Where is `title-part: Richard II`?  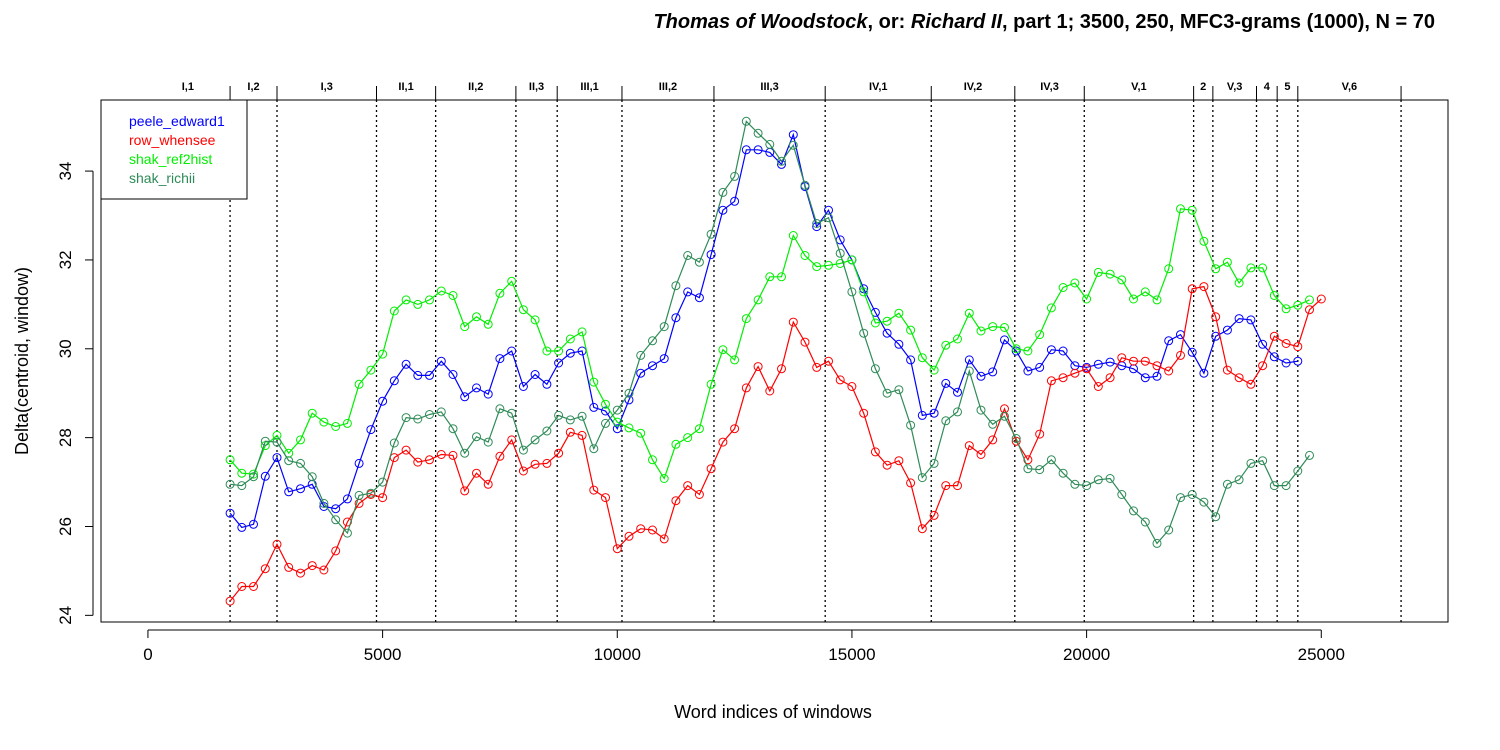
title-part: Richard II is located at coordinates (957, 22).